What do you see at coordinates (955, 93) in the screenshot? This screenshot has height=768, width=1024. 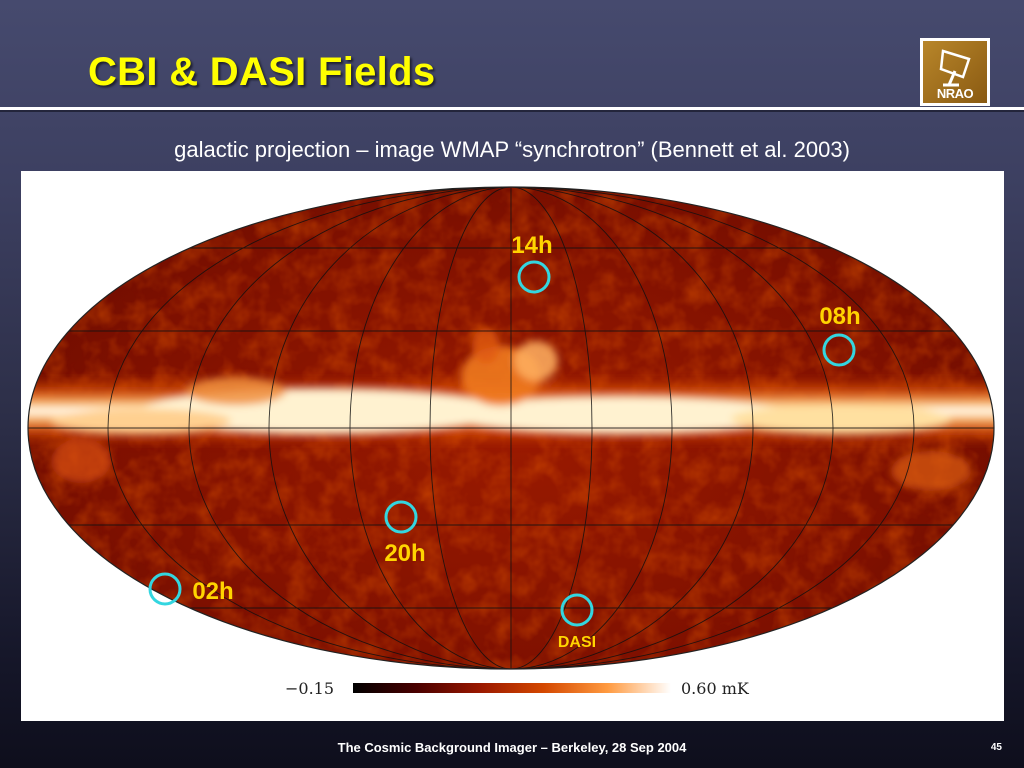 I see `logo-text: NRAO` at bounding box center [955, 93].